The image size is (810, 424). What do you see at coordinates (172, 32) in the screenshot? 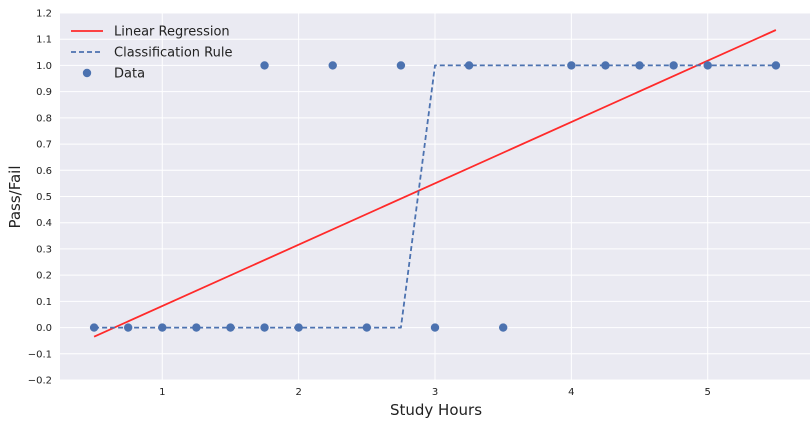
I see `legend-label-linear-regression: Linear Regression` at bounding box center [172, 32].